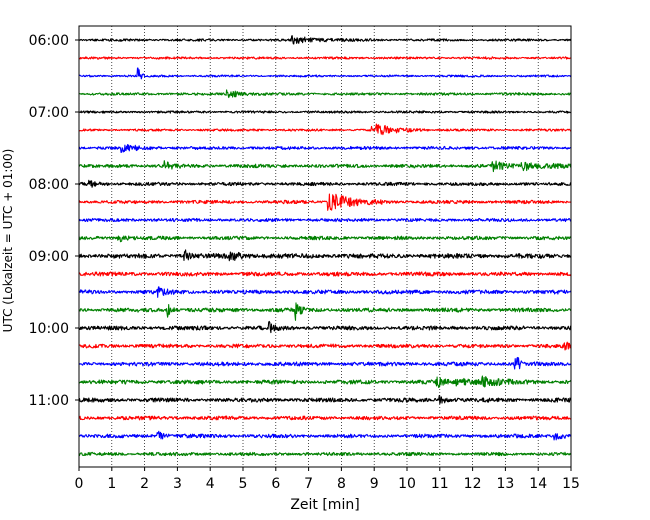 The image size is (650, 520). I want to click on x-tick-label-13: 13, so click(505, 484).